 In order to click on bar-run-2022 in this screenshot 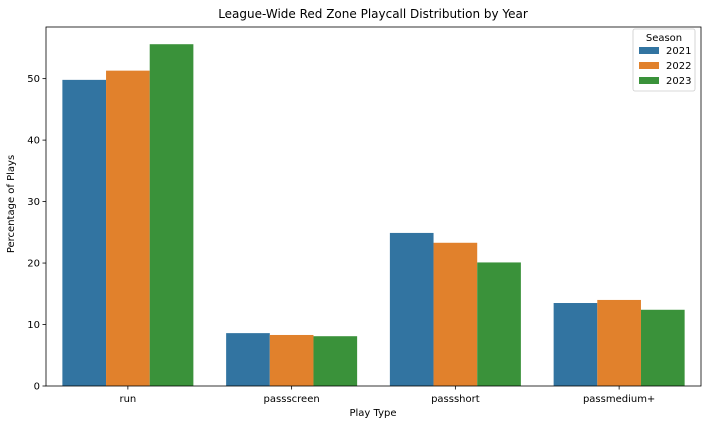, I will do `click(128, 228)`.